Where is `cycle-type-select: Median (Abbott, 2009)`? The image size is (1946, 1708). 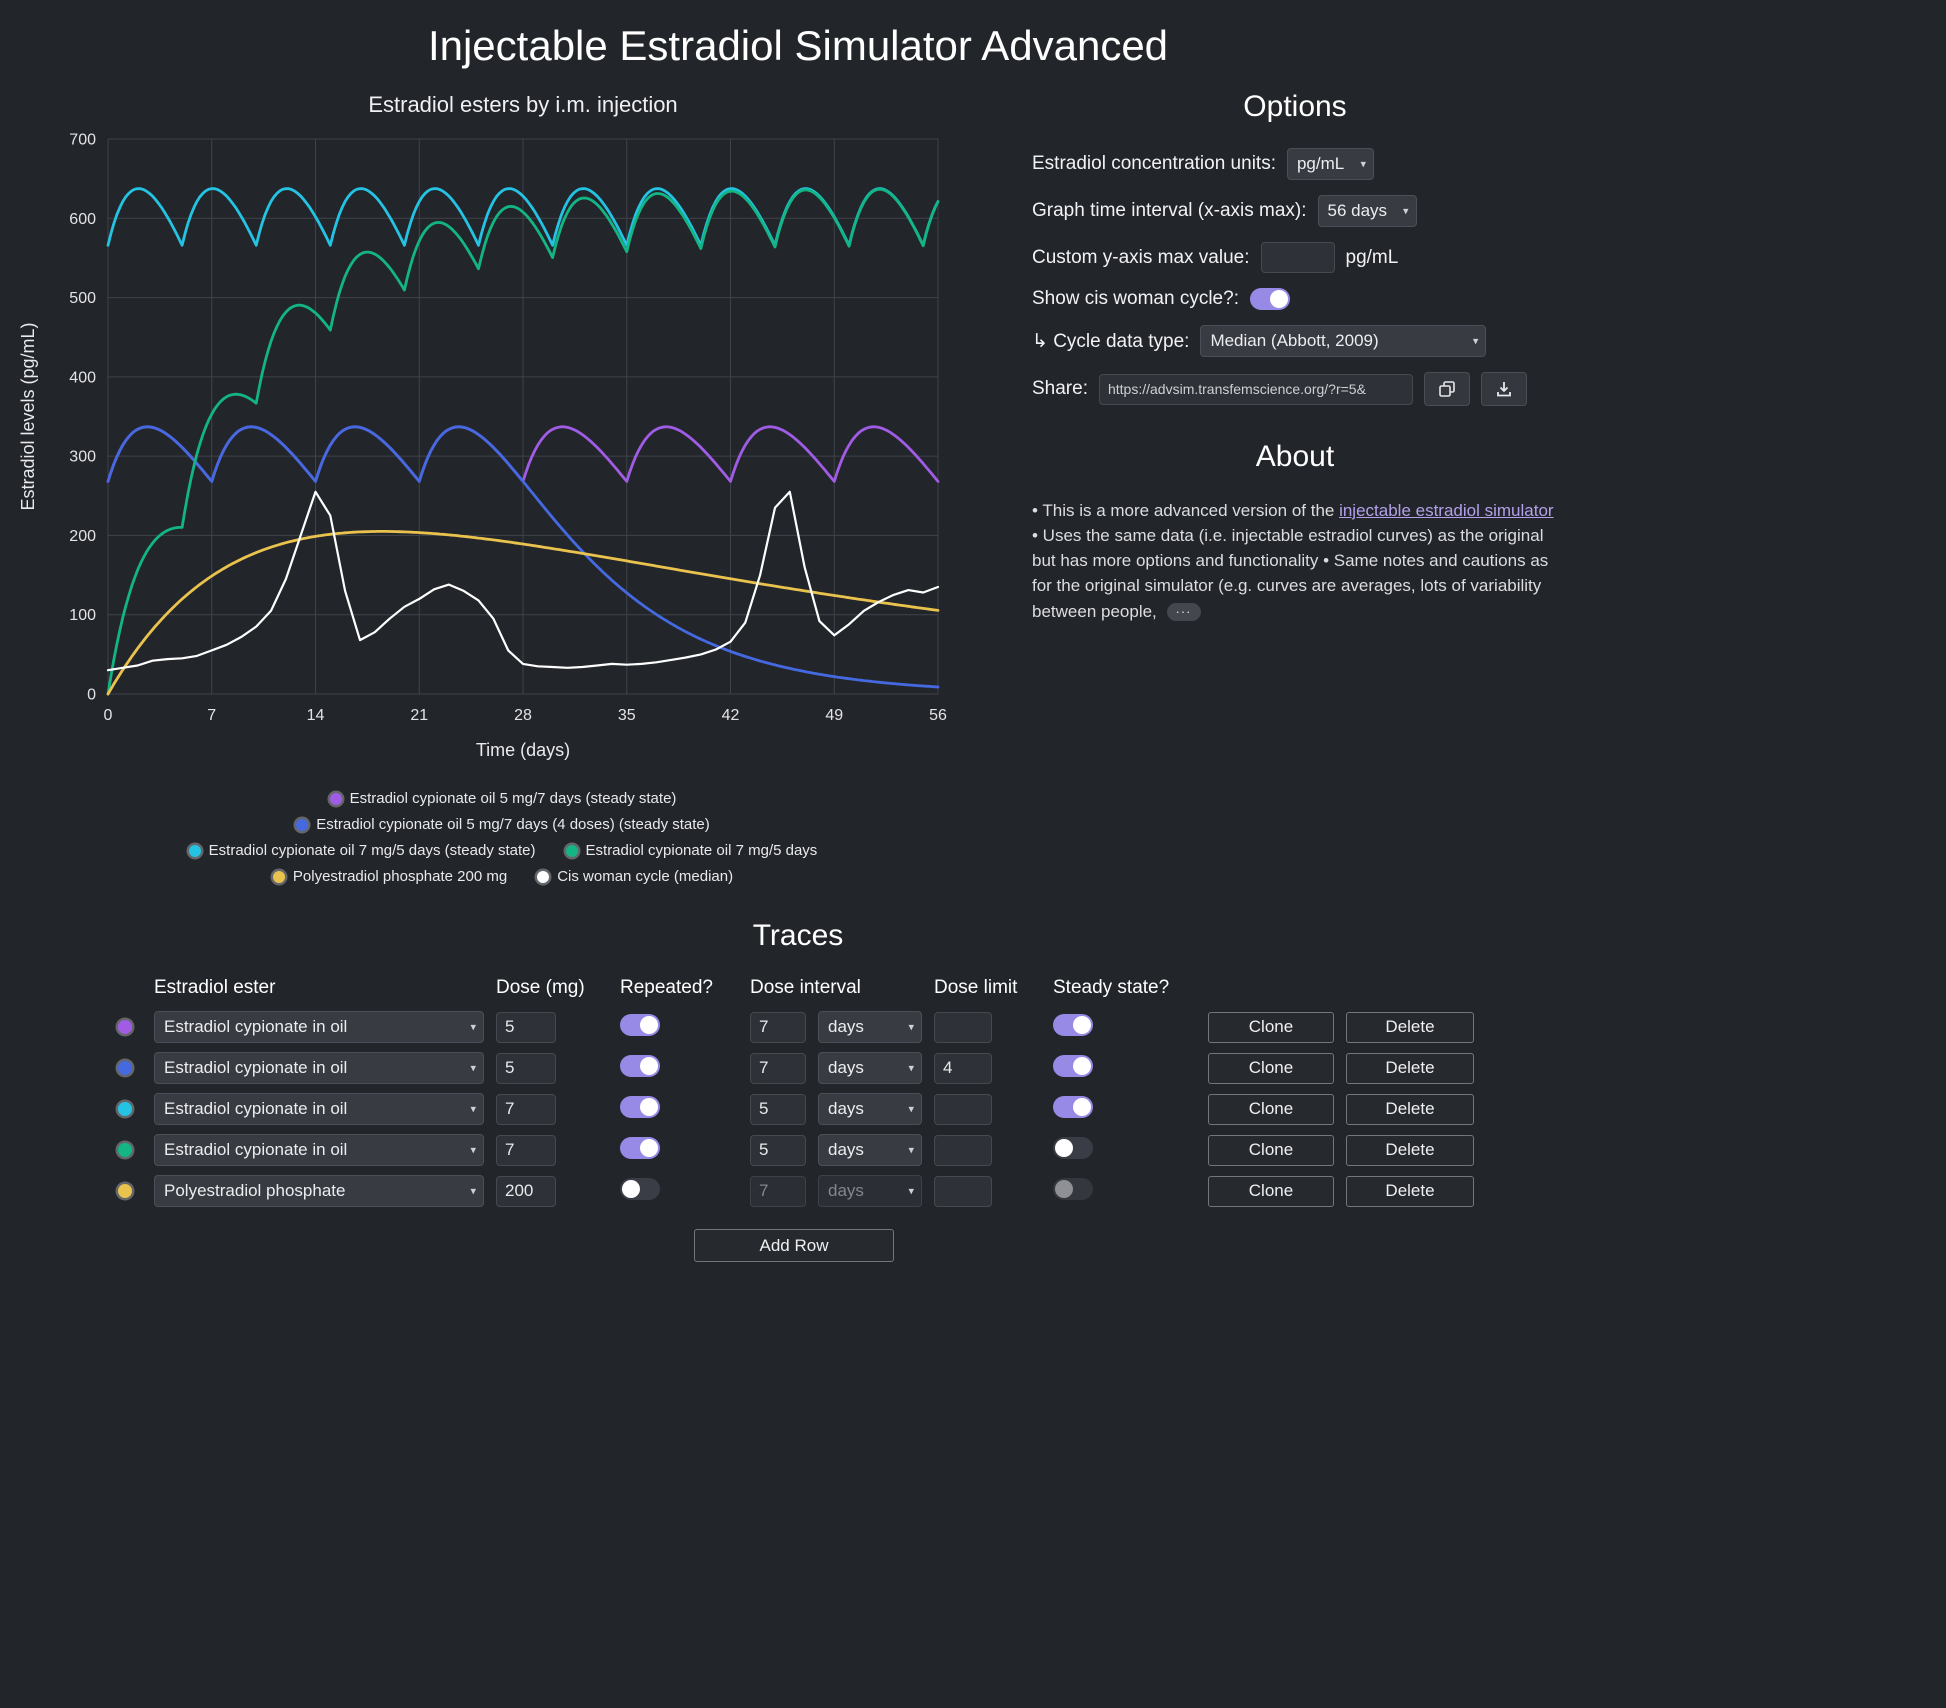
cycle-type-select: Median (Abbott, 2009) is located at coordinates (1343, 341).